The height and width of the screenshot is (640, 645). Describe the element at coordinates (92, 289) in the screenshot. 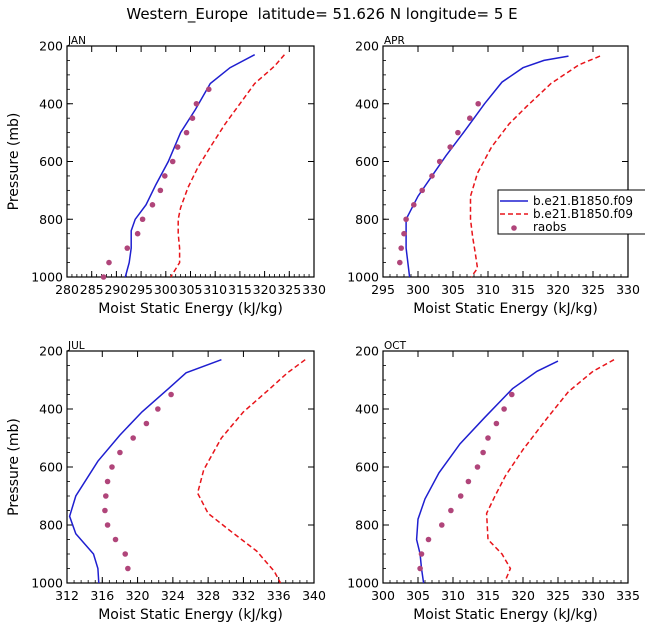

I see `x-tick-label: 285` at that location.